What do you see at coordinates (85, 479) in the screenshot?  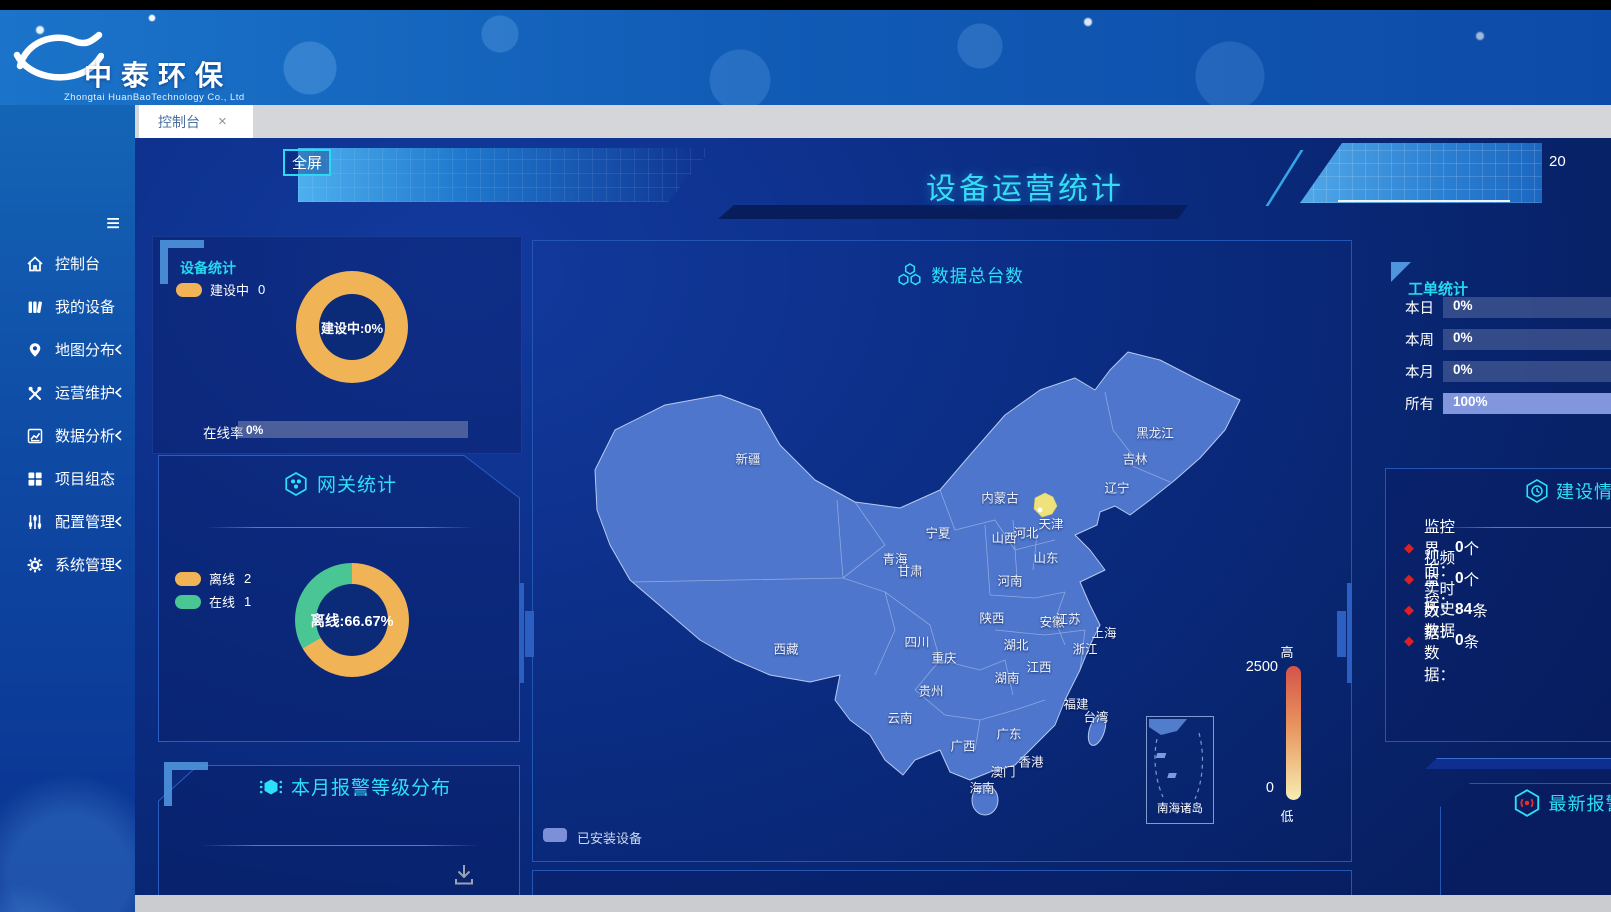 I see `sidebar-item-label: 项目组态` at bounding box center [85, 479].